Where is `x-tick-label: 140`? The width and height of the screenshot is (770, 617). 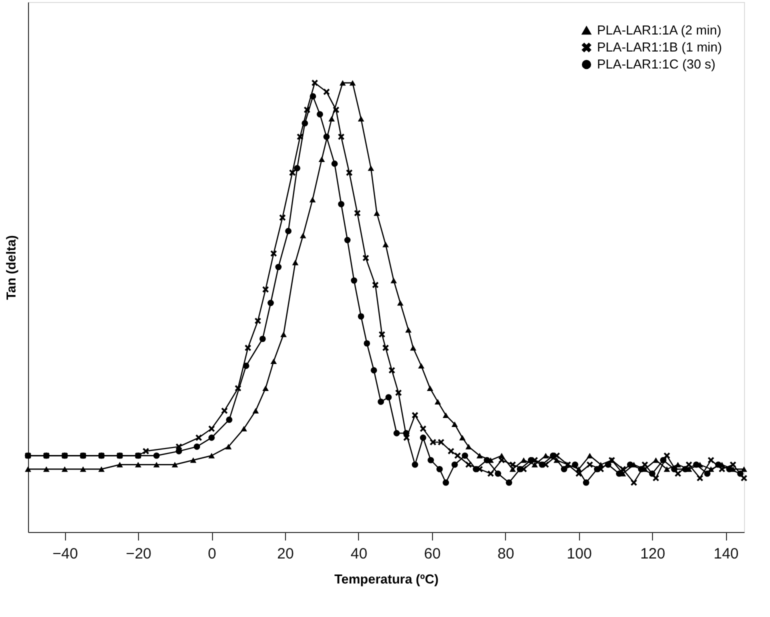 x-tick-label: 140 is located at coordinates (726, 554).